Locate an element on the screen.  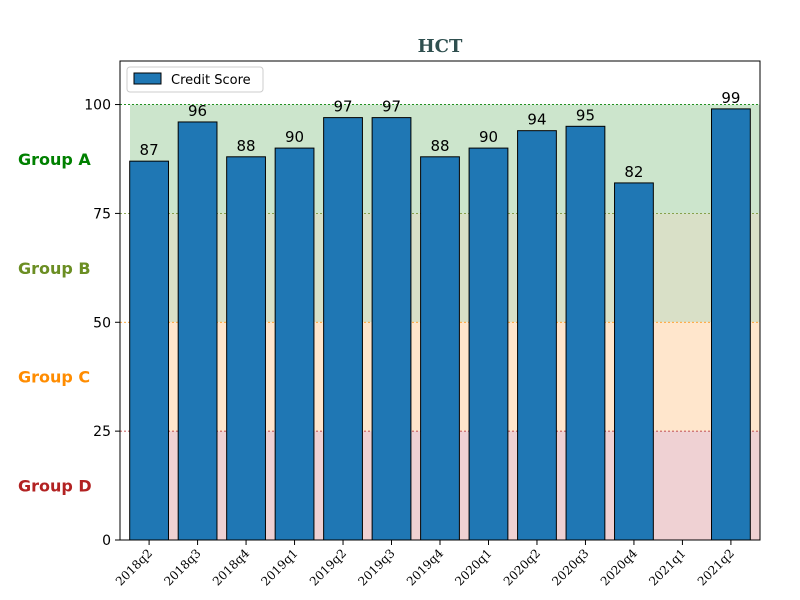
legend: Credit Score is located at coordinates (195, 79).